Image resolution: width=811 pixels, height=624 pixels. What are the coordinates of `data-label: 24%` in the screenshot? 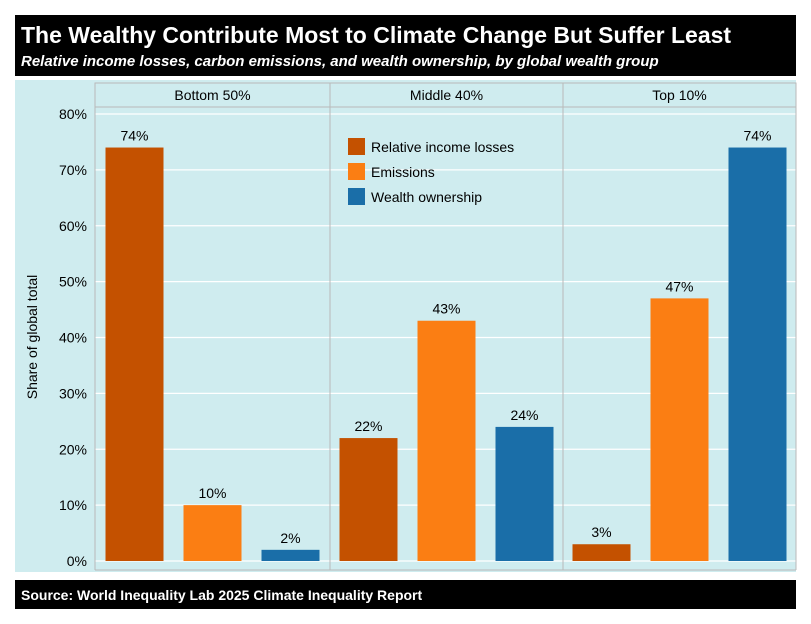 It's located at (524, 415).